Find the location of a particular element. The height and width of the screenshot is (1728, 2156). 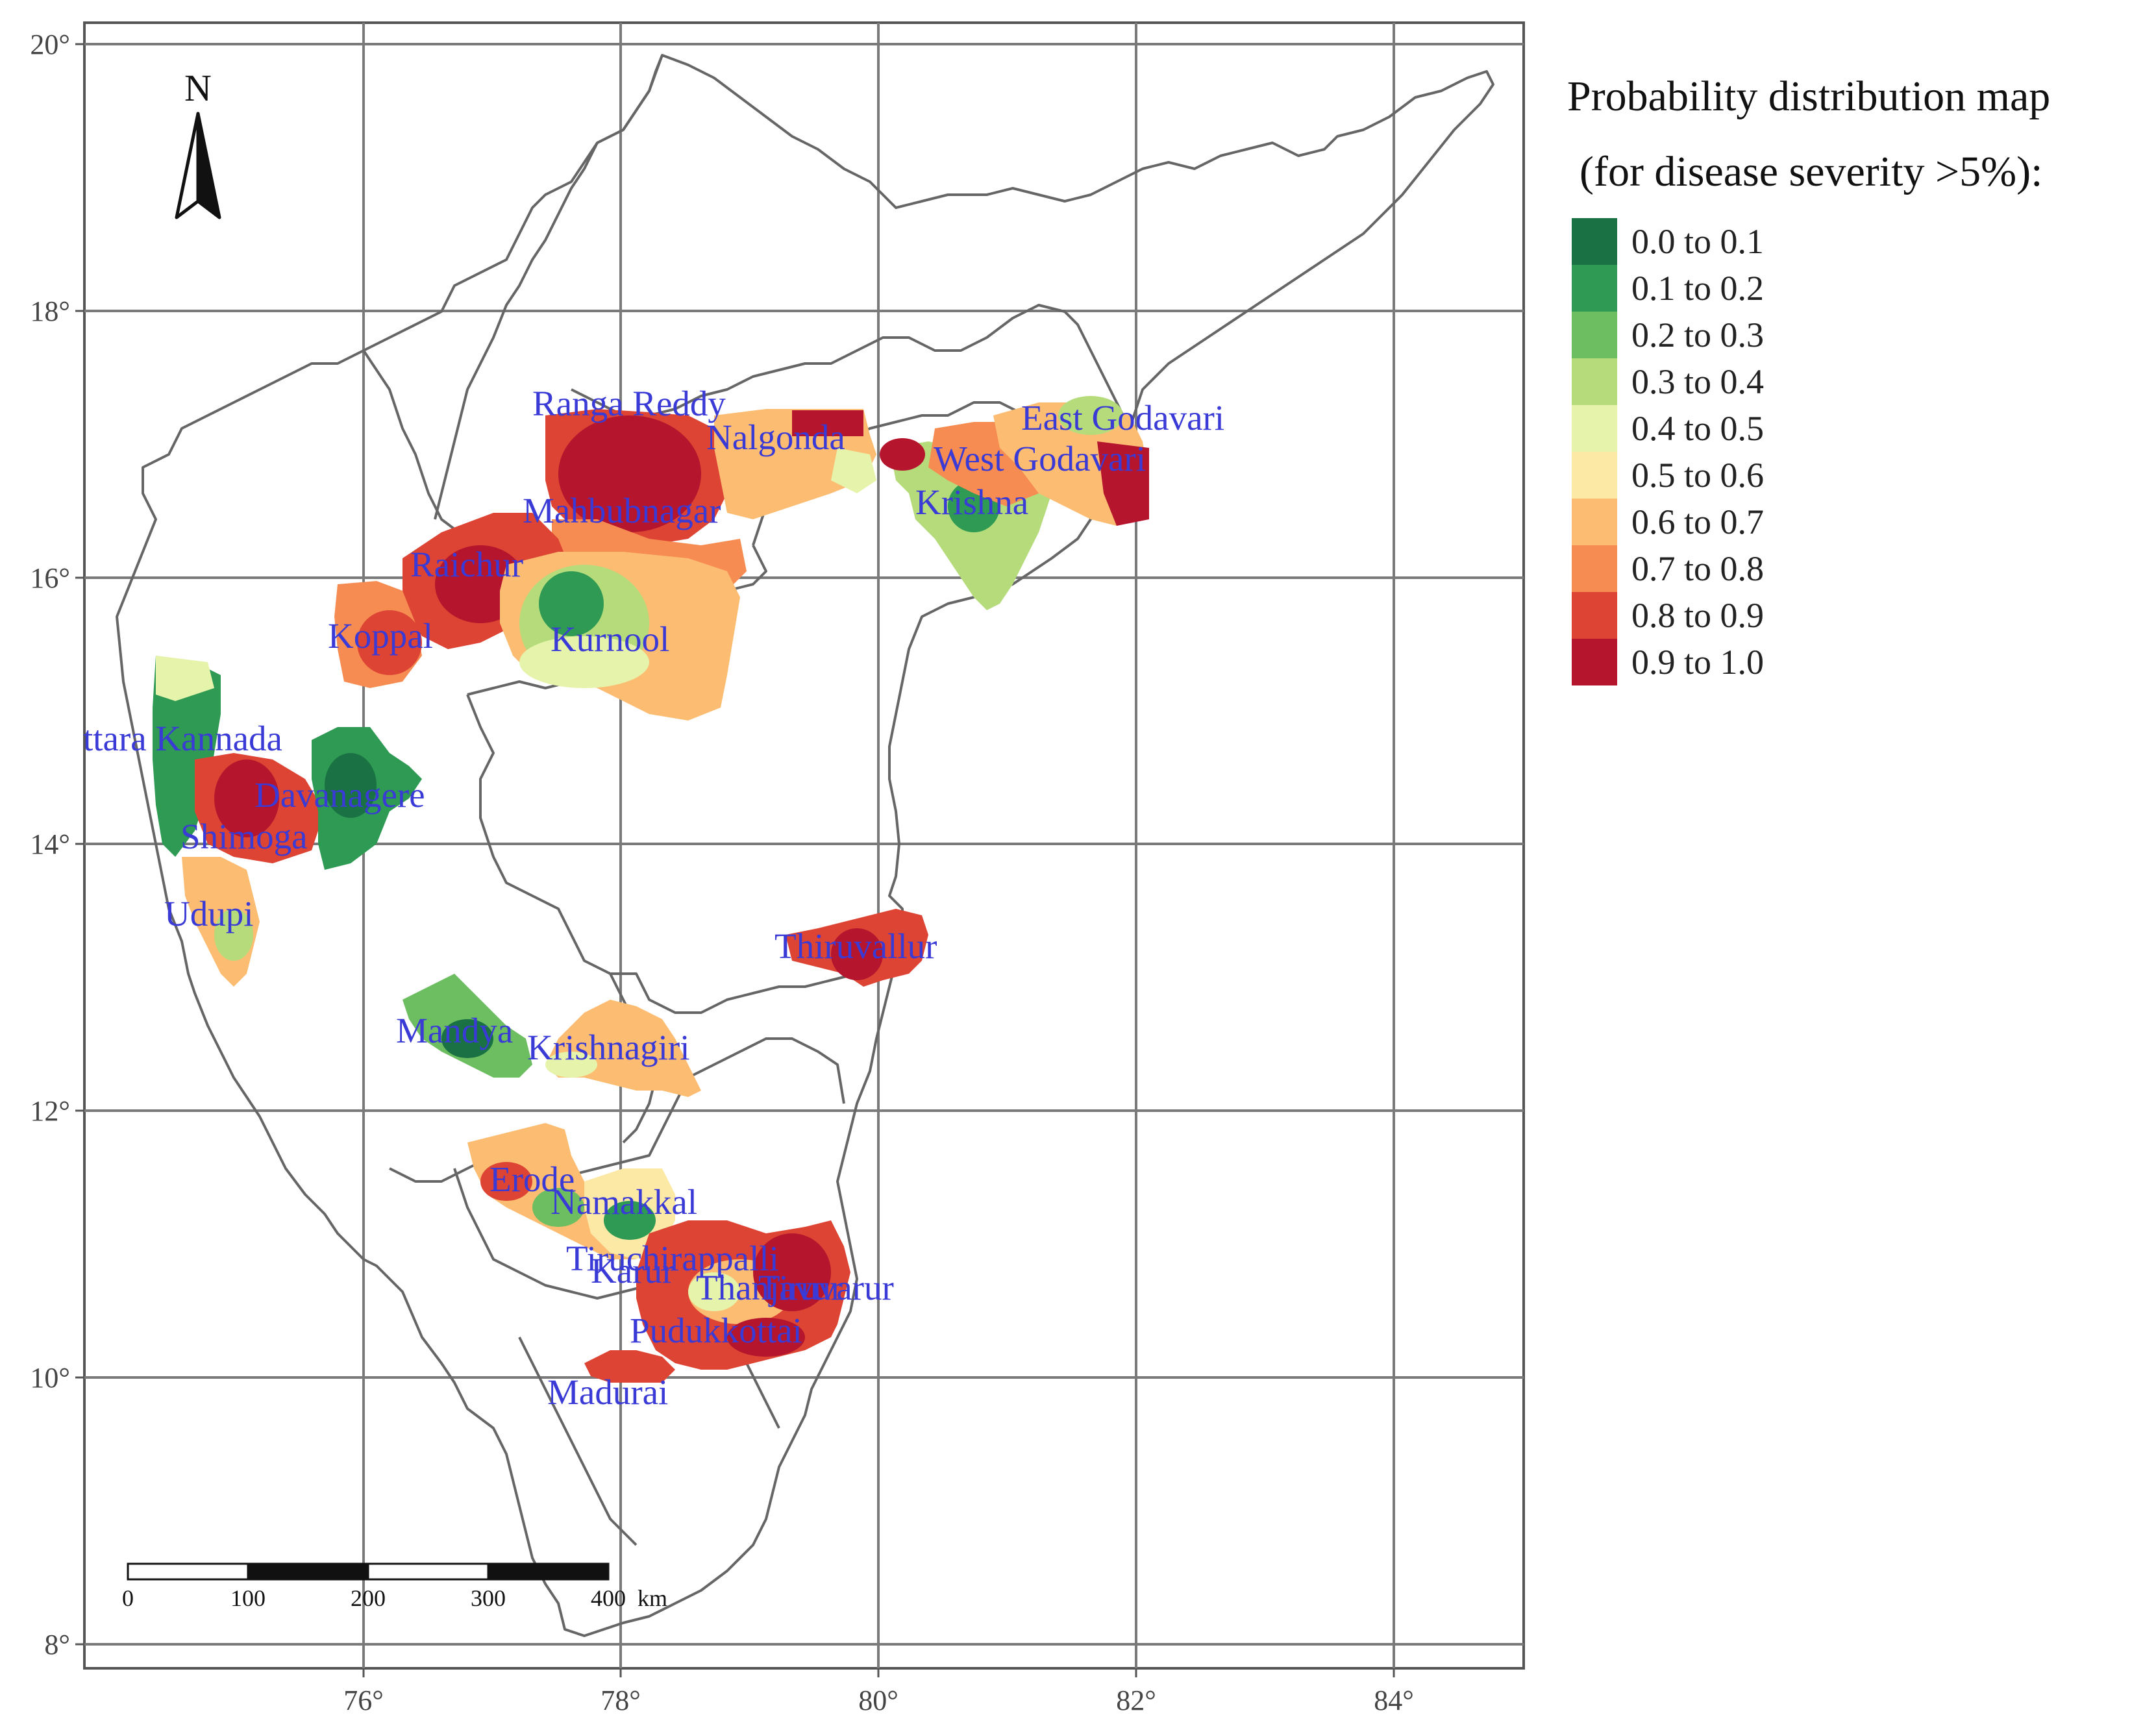

x-axis-labels: 76° 78° 80° 82° 84° is located at coordinates (878, 1701).